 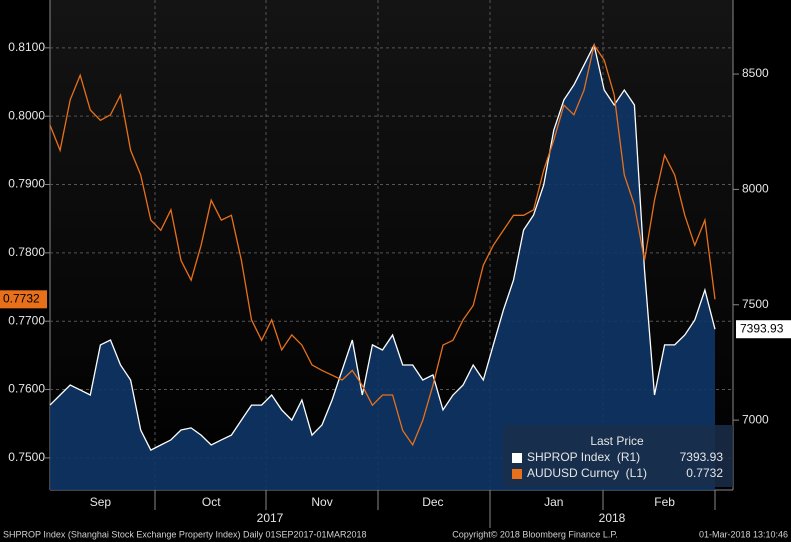 What do you see at coordinates (211, 502) in the screenshot?
I see `x-tick-label: Oct` at bounding box center [211, 502].